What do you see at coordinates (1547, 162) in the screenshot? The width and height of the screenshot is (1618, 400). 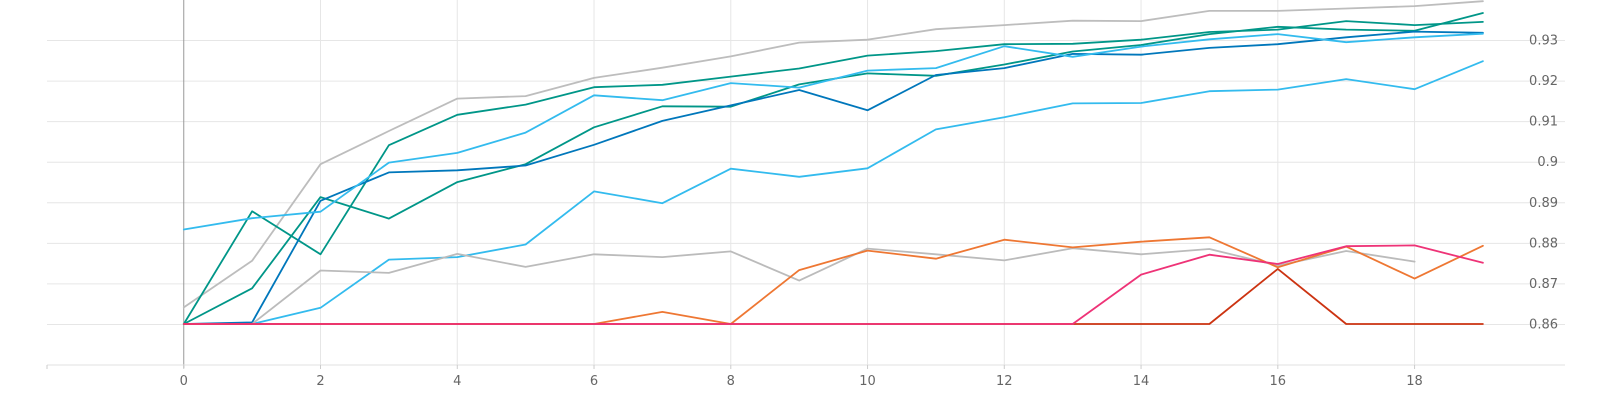 I see `y-tick-label: 0.9` at bounding box center [1547, 162].